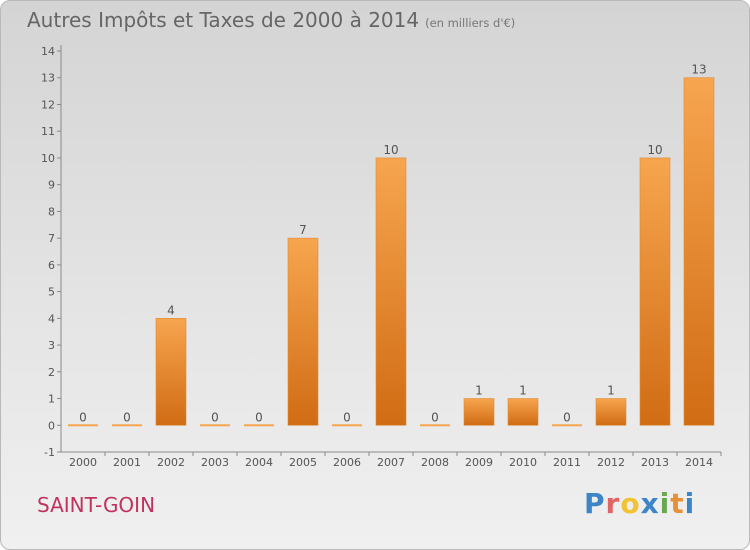  What do you see at coordinates (650, 503) in the screenshot?
I see `logo-letter: x` at bounding box center [650, 503].